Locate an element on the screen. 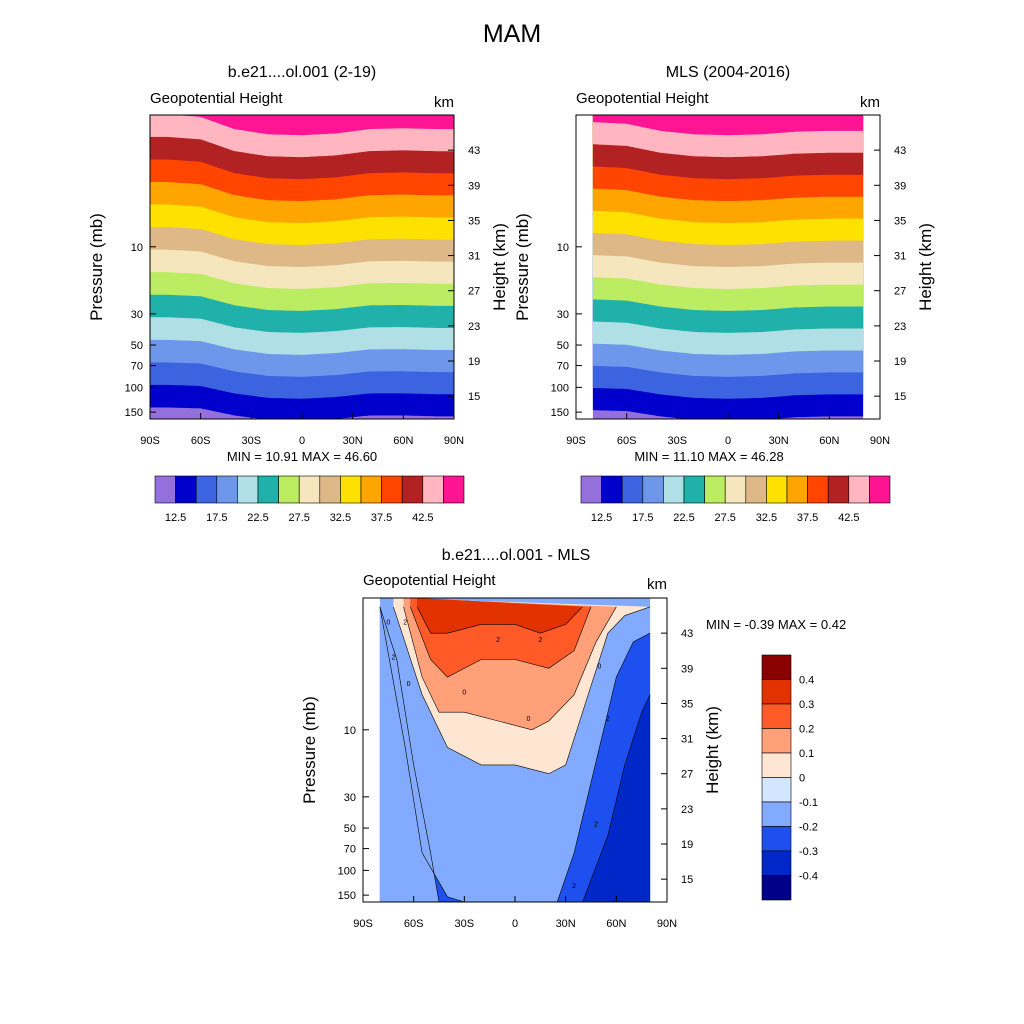 The image size is (1024, 1024). figure-title: MAM is located at coordinates (512, 34).